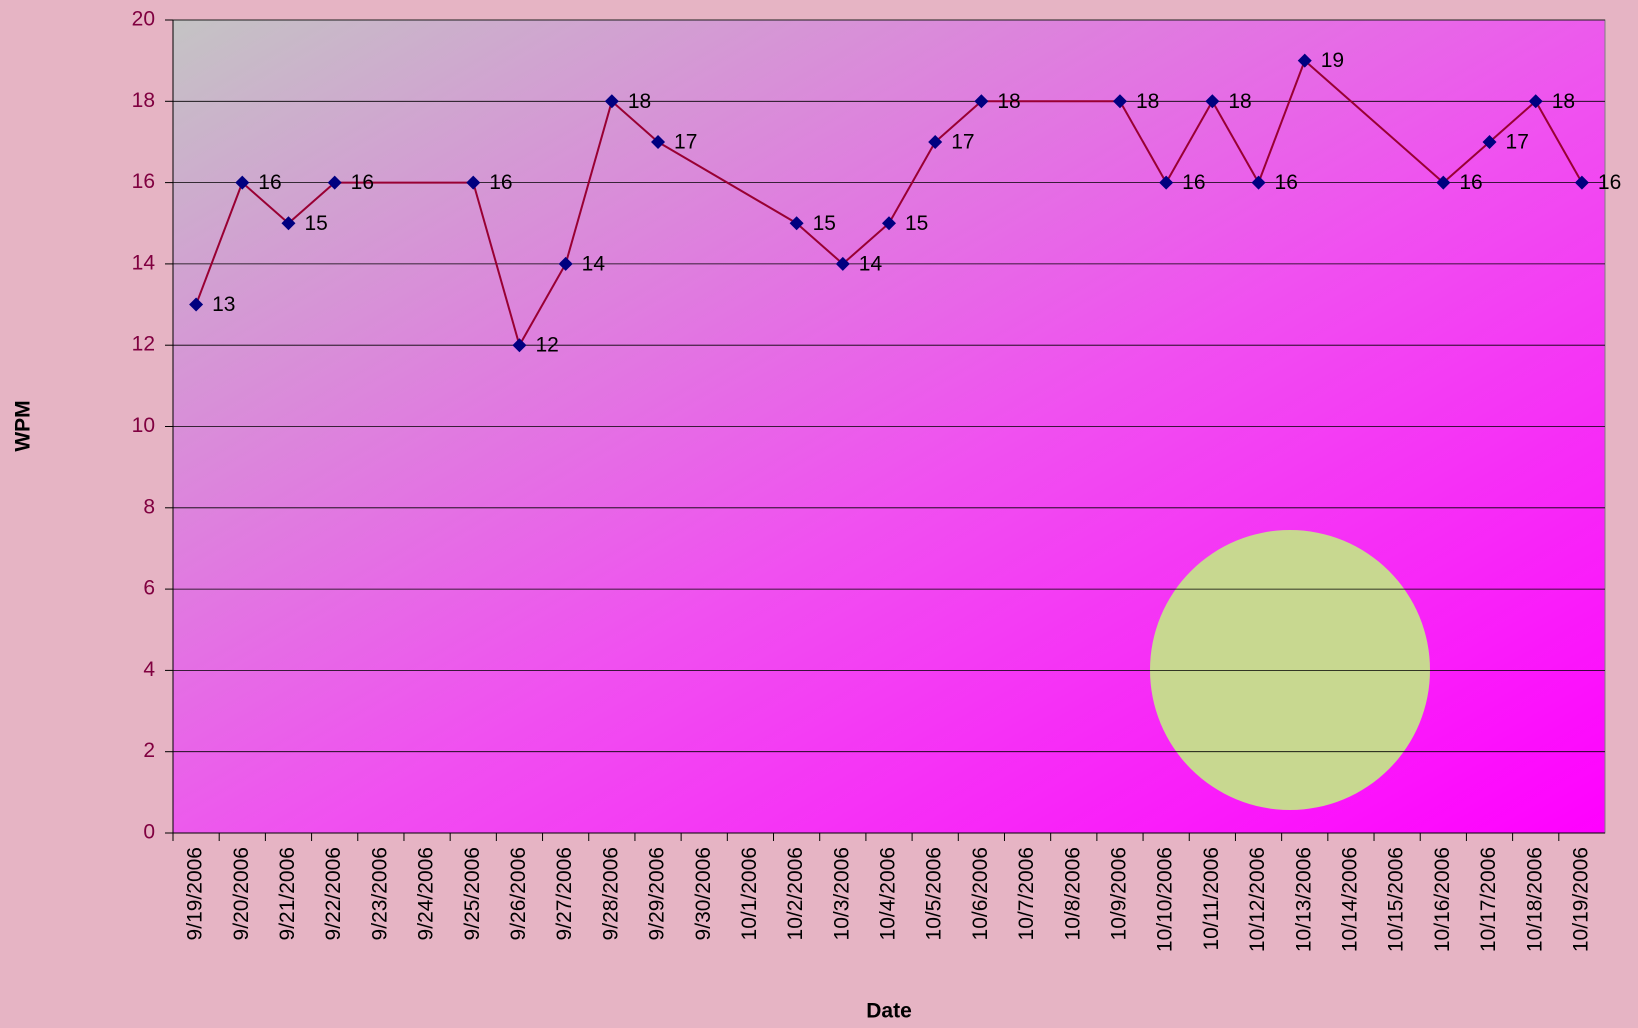  Describe the element at coordinates (287, 893) in the screenshot. I see `x-tick-label: 9/21/2006` at that location.